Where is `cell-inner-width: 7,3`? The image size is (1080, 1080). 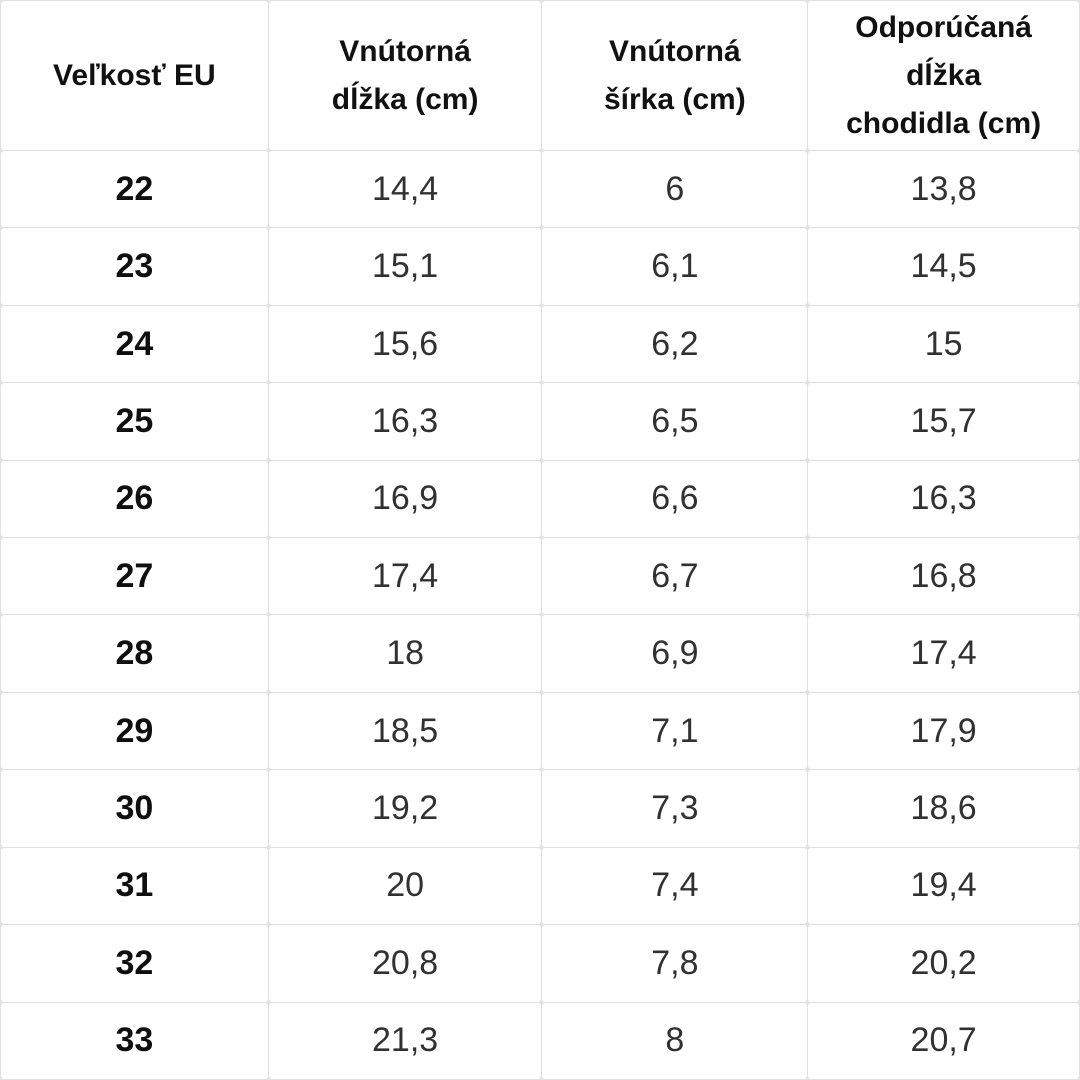 cell-inner-width: 7,3 is located at coordinates (675, 808).